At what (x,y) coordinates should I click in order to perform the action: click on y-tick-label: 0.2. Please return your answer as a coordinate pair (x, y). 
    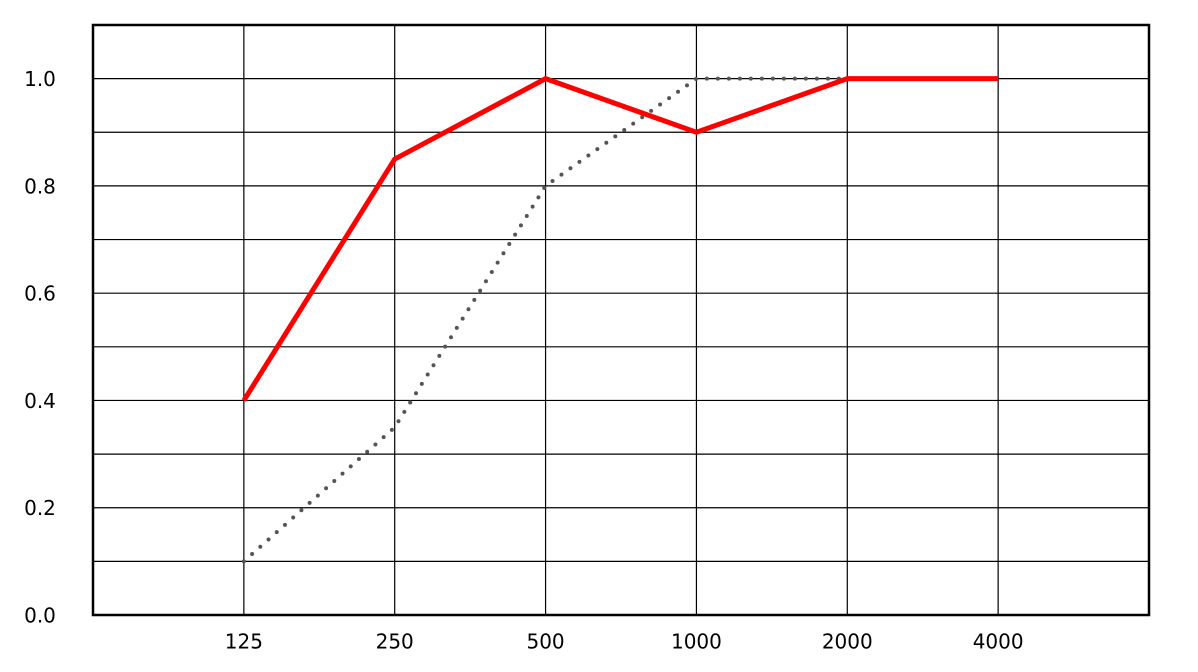
    Looking at the image, I should click on (40, 508).